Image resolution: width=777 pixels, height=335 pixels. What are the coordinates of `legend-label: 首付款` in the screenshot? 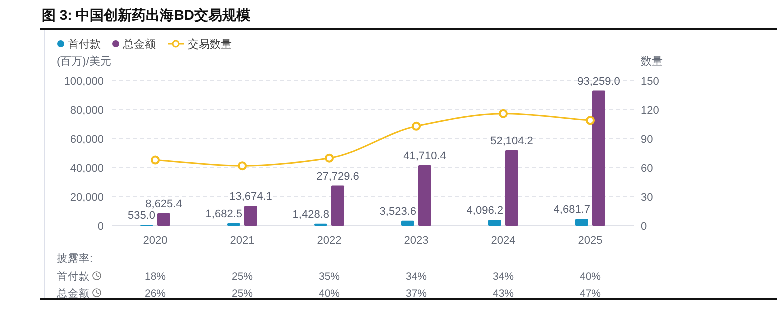 It's located at (84, 45).